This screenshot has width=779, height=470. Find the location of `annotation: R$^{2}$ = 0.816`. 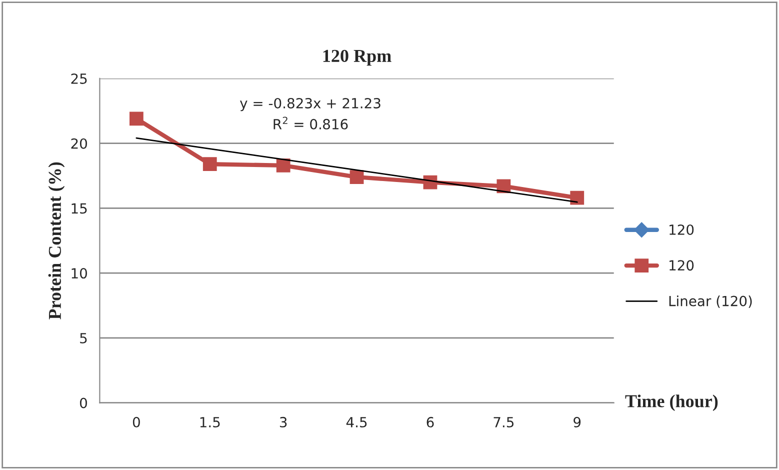

annotation: R$^{2}$ = 0.816 is located at coordinates (311, 123).